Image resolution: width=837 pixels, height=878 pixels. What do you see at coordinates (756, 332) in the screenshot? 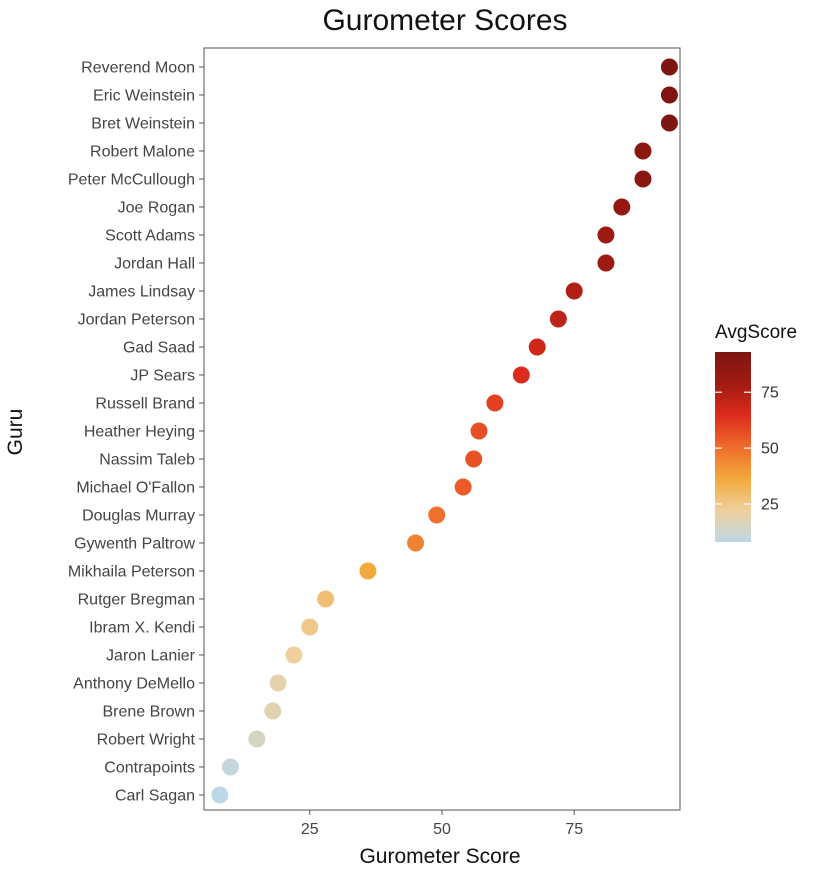
I see `legend-title: AvgScore` at bounding box center [756, 332].